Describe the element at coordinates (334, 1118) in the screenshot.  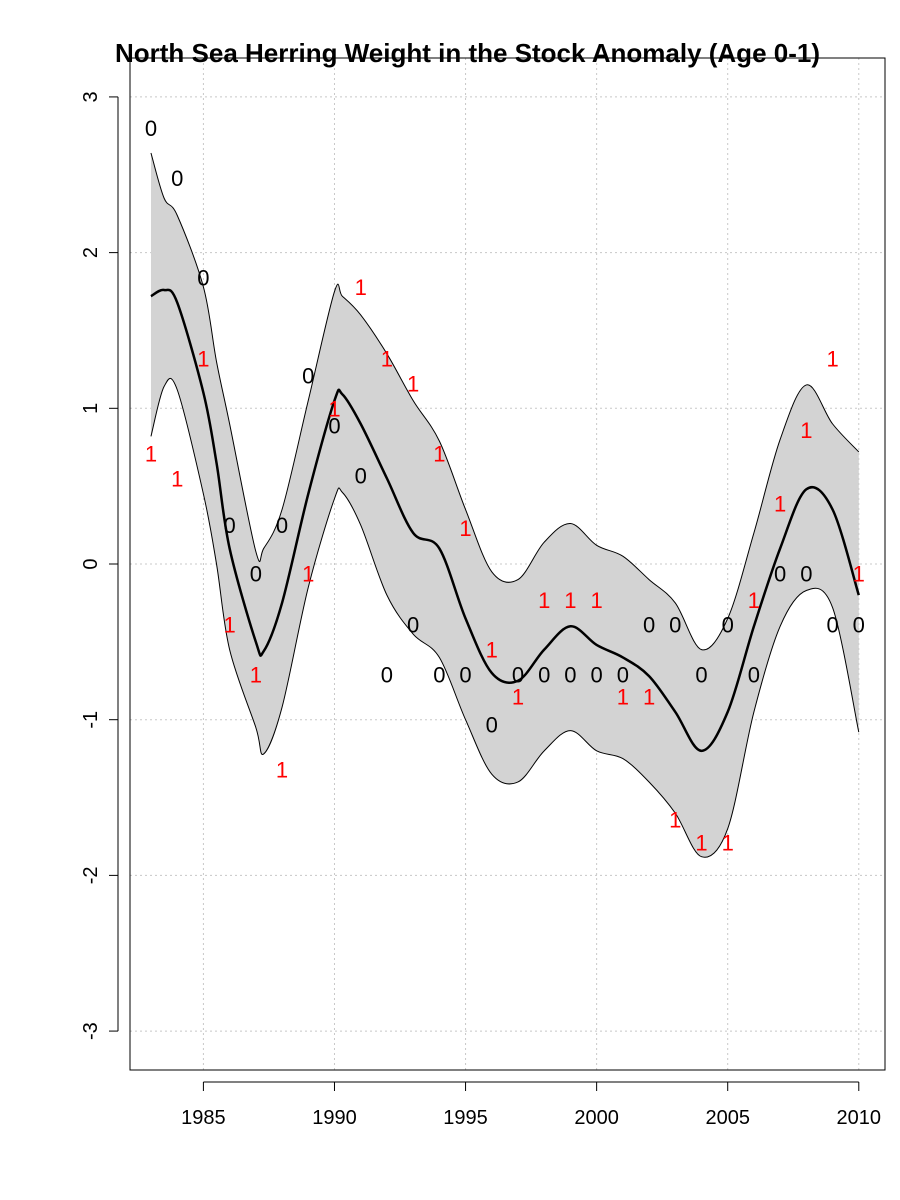
I see `x-tick-label: 1990` at that location.